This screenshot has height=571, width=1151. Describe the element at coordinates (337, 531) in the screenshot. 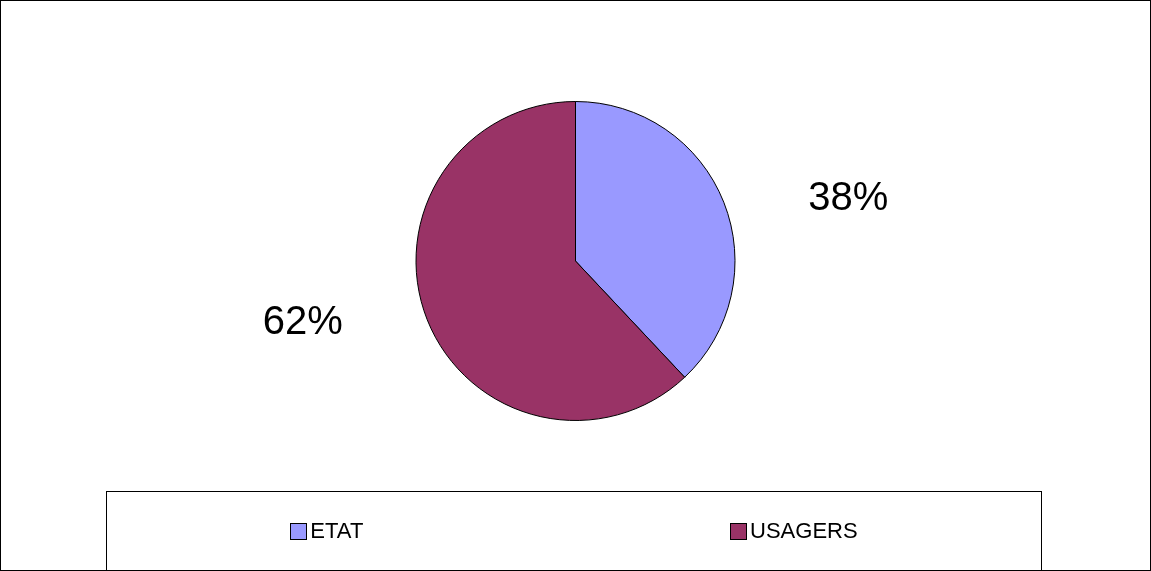

I see `legend-label: ETAT` at that location.